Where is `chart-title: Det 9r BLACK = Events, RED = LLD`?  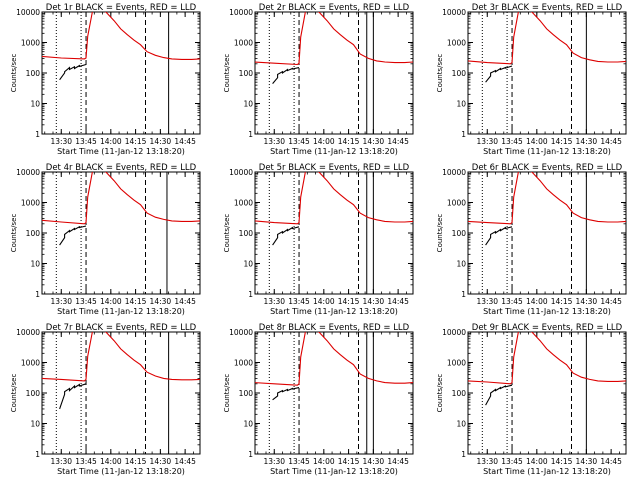 chart-title: Det 9r BLACK = Events, RED = LLD is located at coordinates (547, 328).